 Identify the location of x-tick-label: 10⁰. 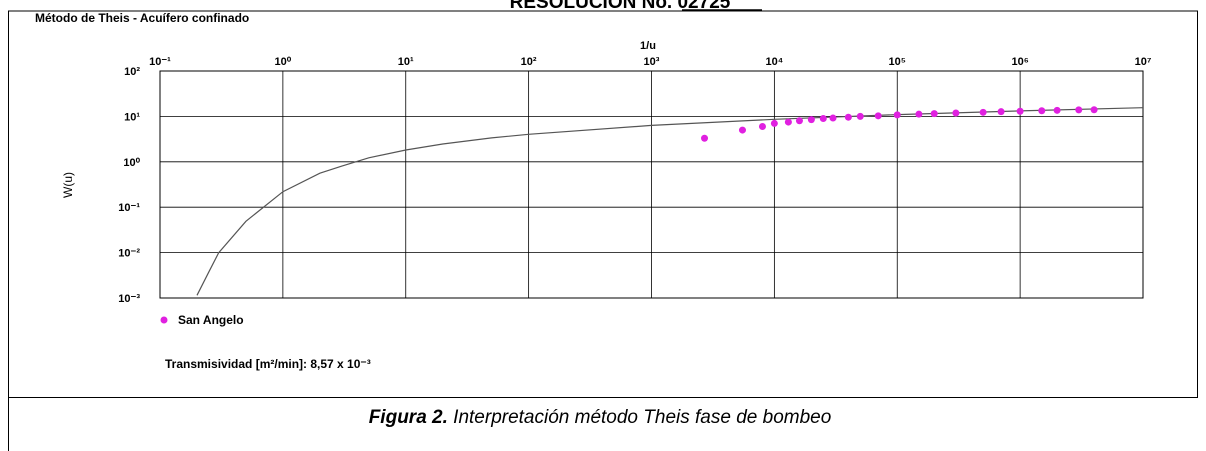
(283, 62).